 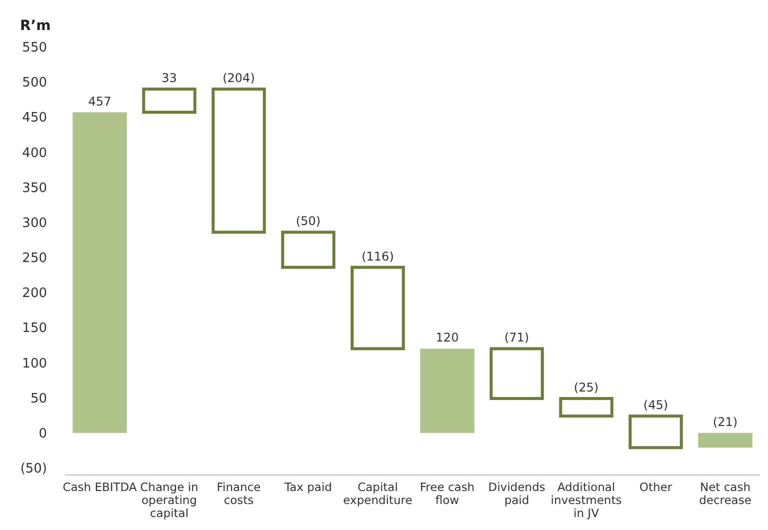 I want to click on x-tick-label: Additional investments in JV, so click(x=586, y=500).